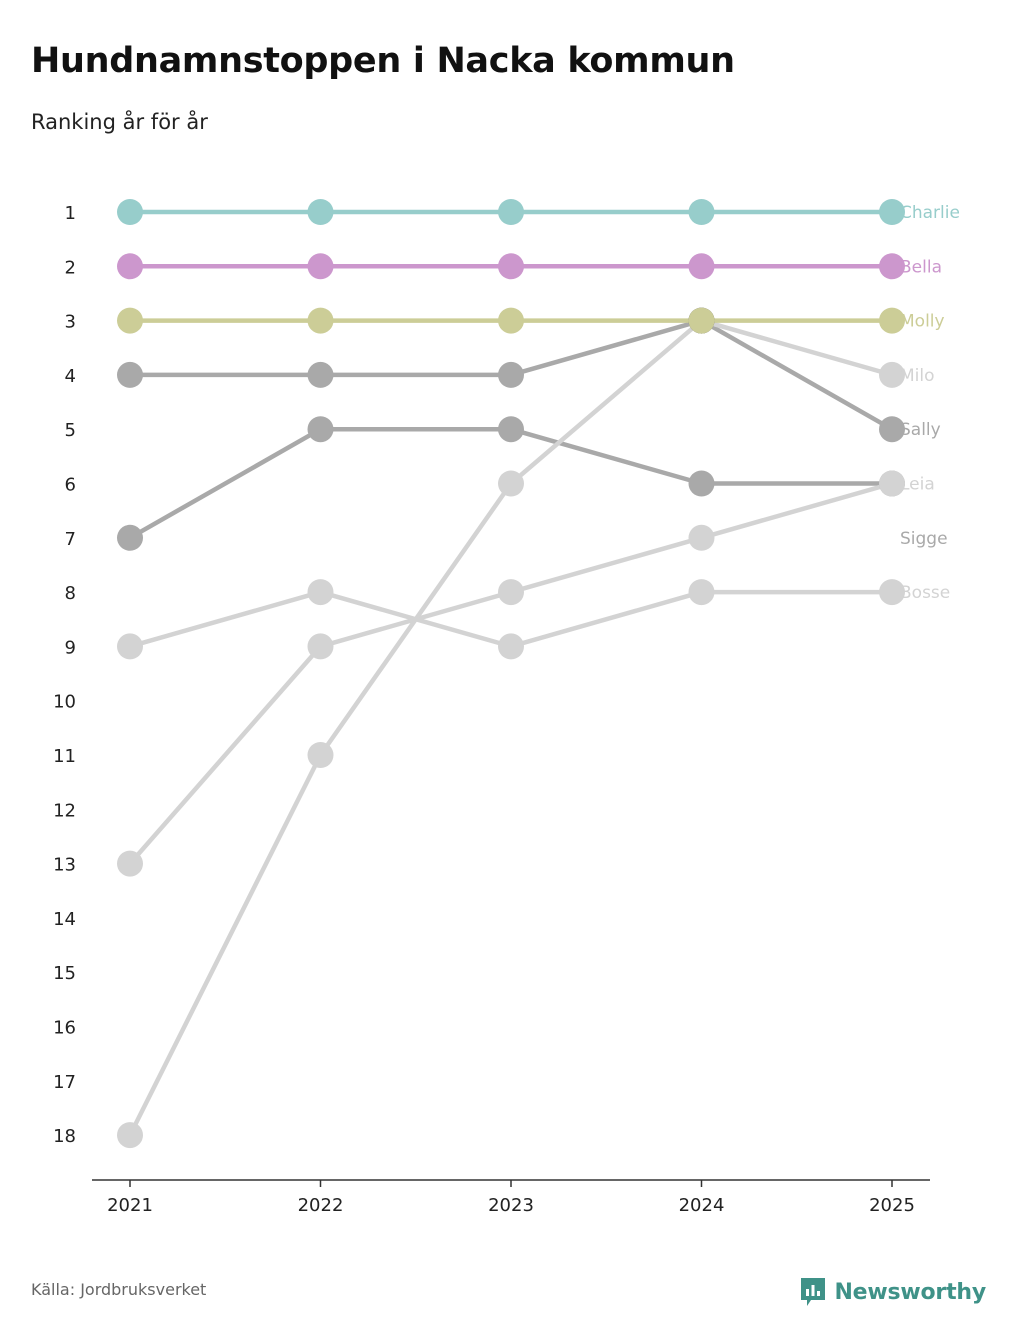 The height and width of the screenshot is (1340, 1020). Describe the element at coordinates (70, 430) in the screenshot. I see `y-tick-label: 5` at that location.